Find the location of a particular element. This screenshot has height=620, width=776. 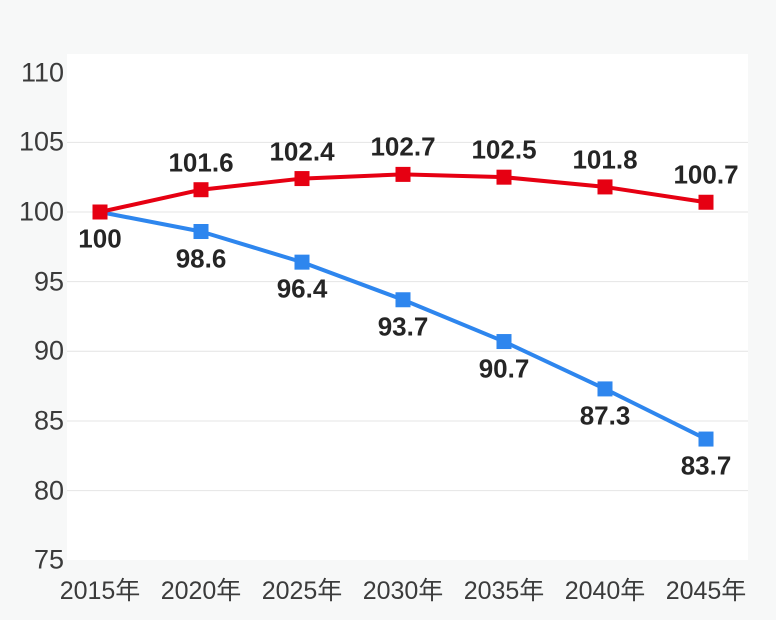

blue-series-data-label: 93.7 is located at coordinates (403, 326).